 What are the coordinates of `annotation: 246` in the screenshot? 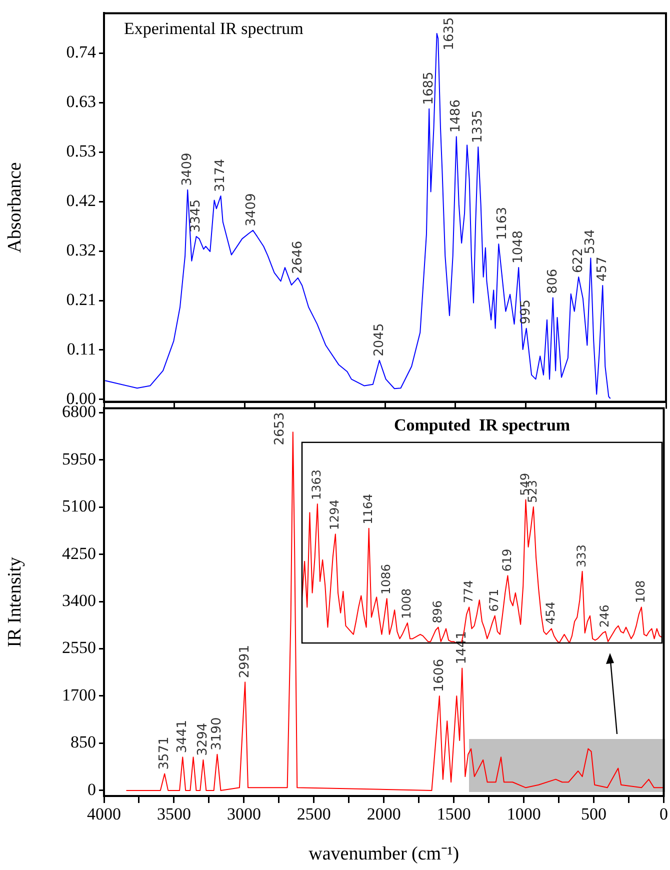 It's located at (605, 616).